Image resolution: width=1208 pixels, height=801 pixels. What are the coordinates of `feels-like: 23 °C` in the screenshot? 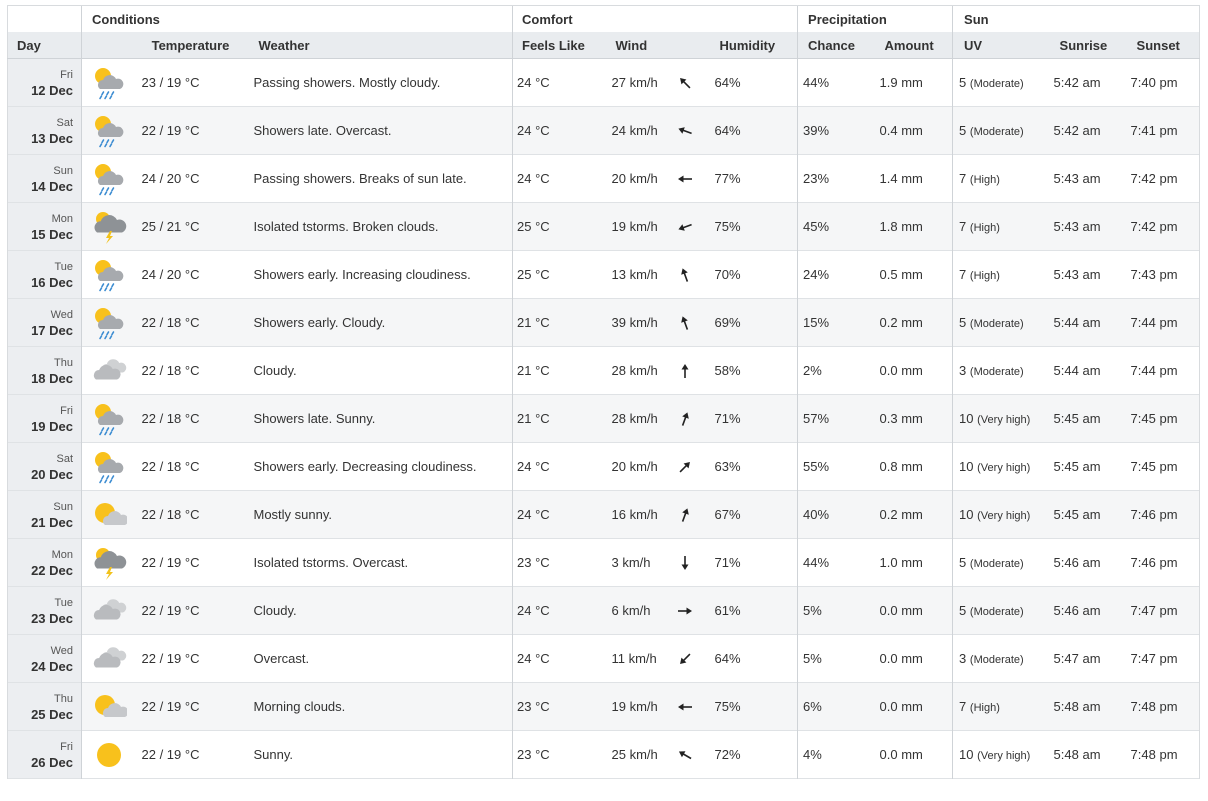 It's located at (533, 562).